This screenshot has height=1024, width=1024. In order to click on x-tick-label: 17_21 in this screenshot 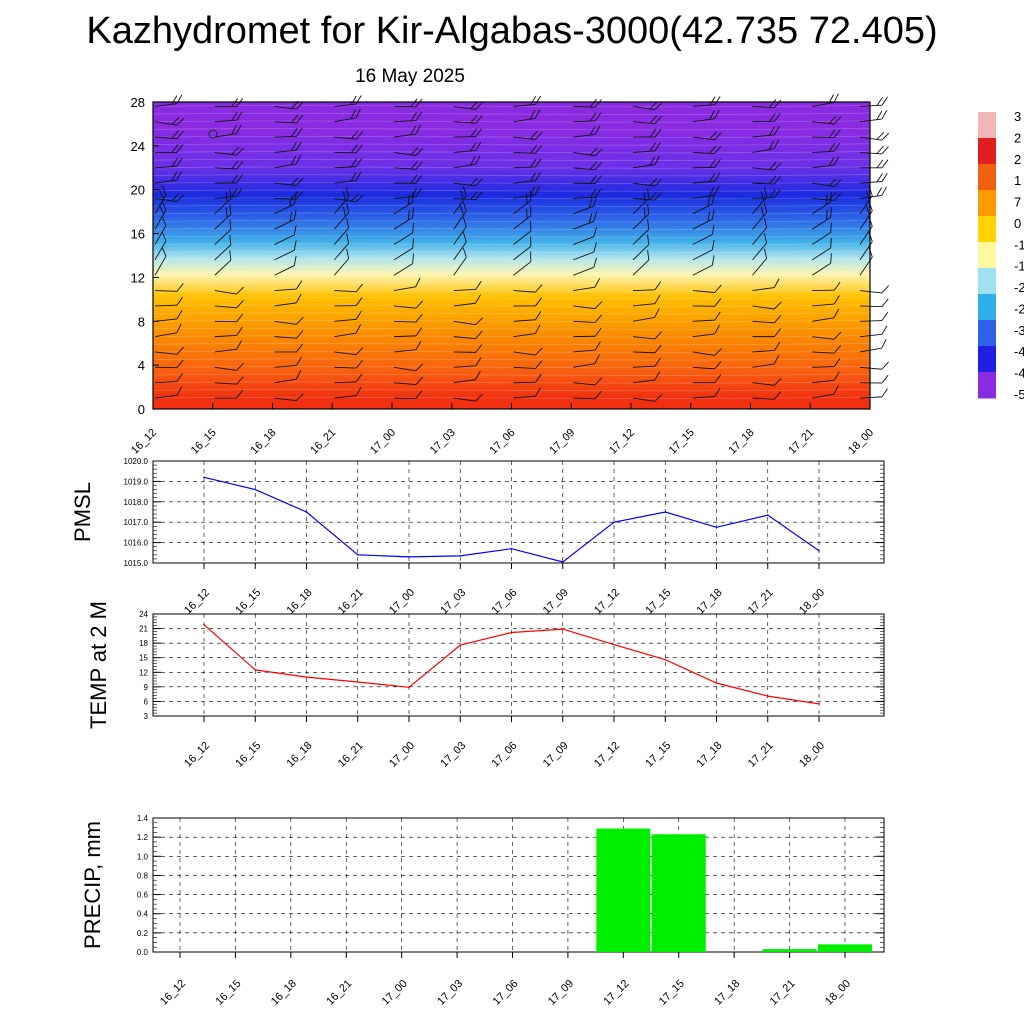, I will do `click(761, 755)`.